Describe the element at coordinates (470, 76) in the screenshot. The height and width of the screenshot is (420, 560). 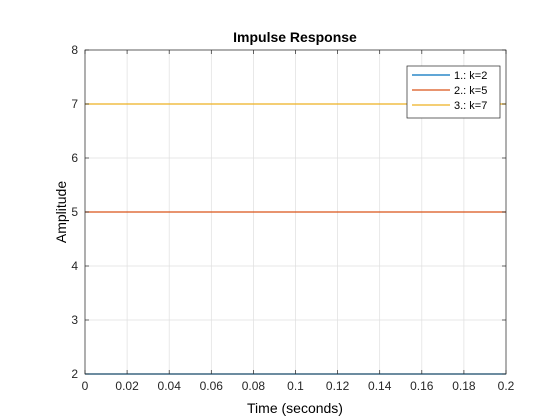
I see `legend-label-1: 1.: k=2` at that location.